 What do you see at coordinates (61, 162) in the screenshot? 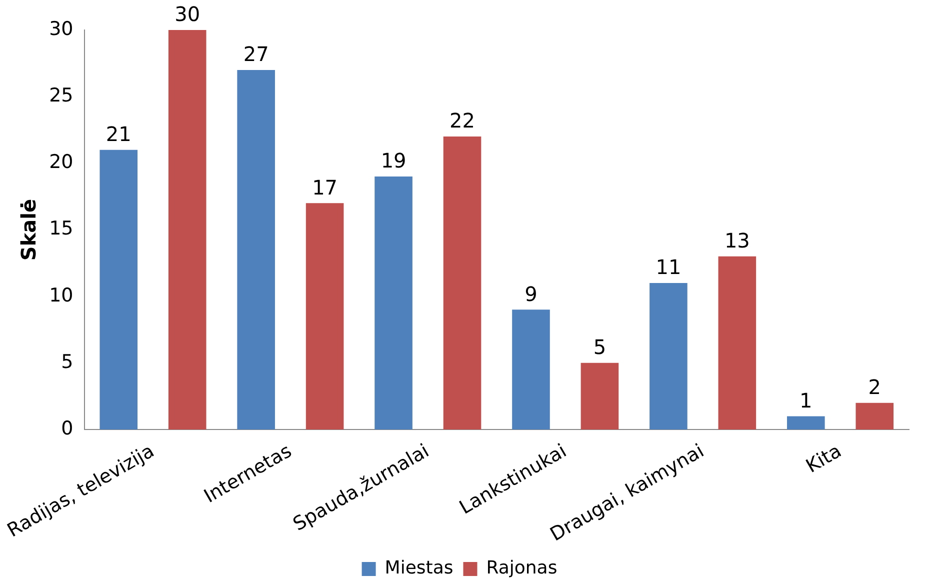
I see `y-tick-label: 20` at bounding box center [61, 162].